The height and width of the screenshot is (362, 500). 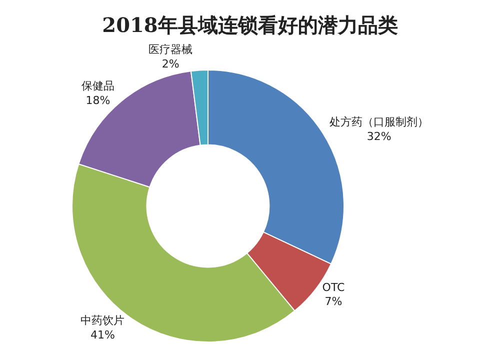 What do you see at coordinates (171, 63) in the screenshot?
I see `data-label: 2%` at bounding box center [171, 63].